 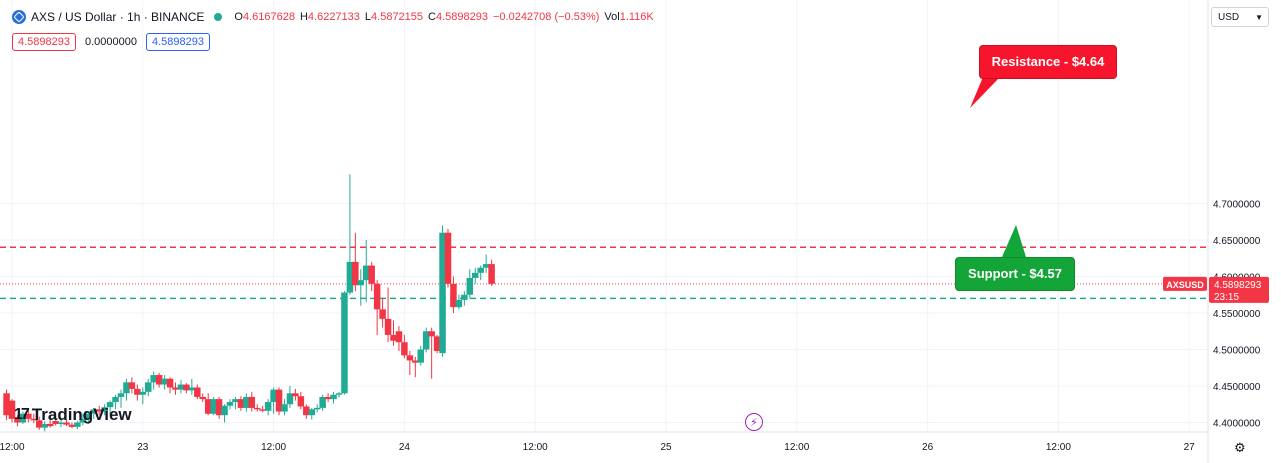 What do you see at coordinates (118, 17) in the screenshot?
I see `symbol-title: AXS / US Dollar · 1h · BINANCE` at bounding box center [118, 17].